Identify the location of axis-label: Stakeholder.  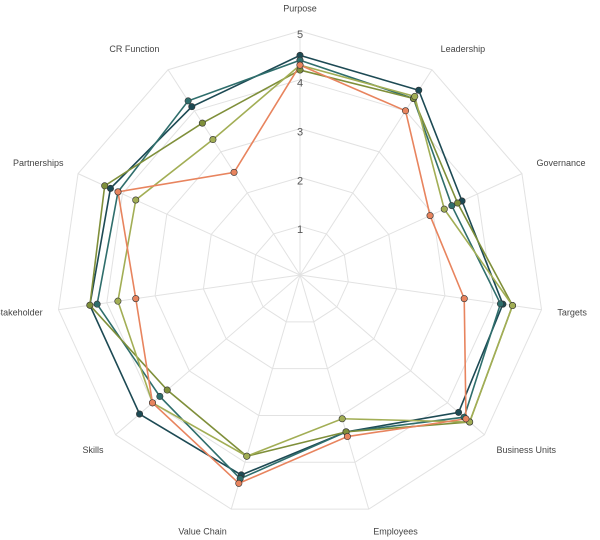
(21, 313).